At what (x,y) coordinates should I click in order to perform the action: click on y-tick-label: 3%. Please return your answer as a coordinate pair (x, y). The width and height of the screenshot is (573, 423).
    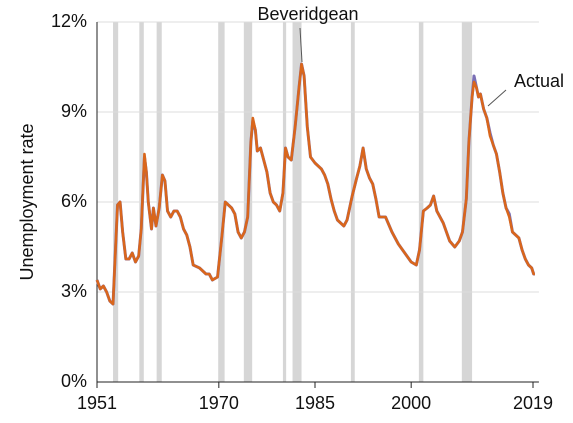
    Looking at the image, I should click on (74, 291).